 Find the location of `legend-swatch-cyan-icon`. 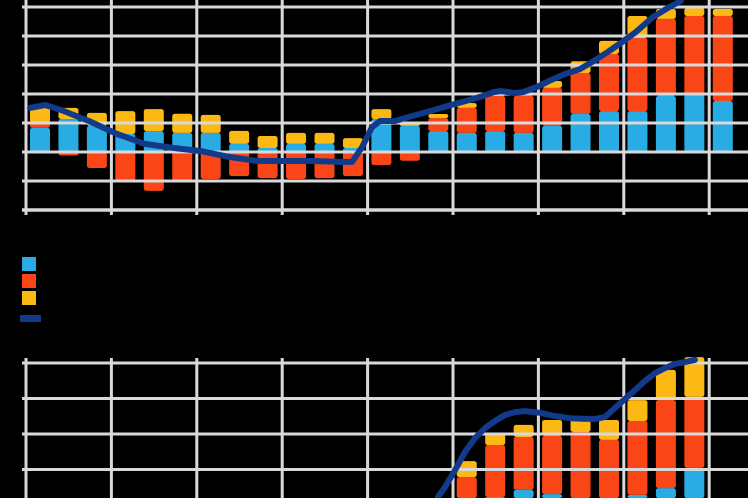

legend-swatch-cyan-icon is located at coordinates (29, 264).